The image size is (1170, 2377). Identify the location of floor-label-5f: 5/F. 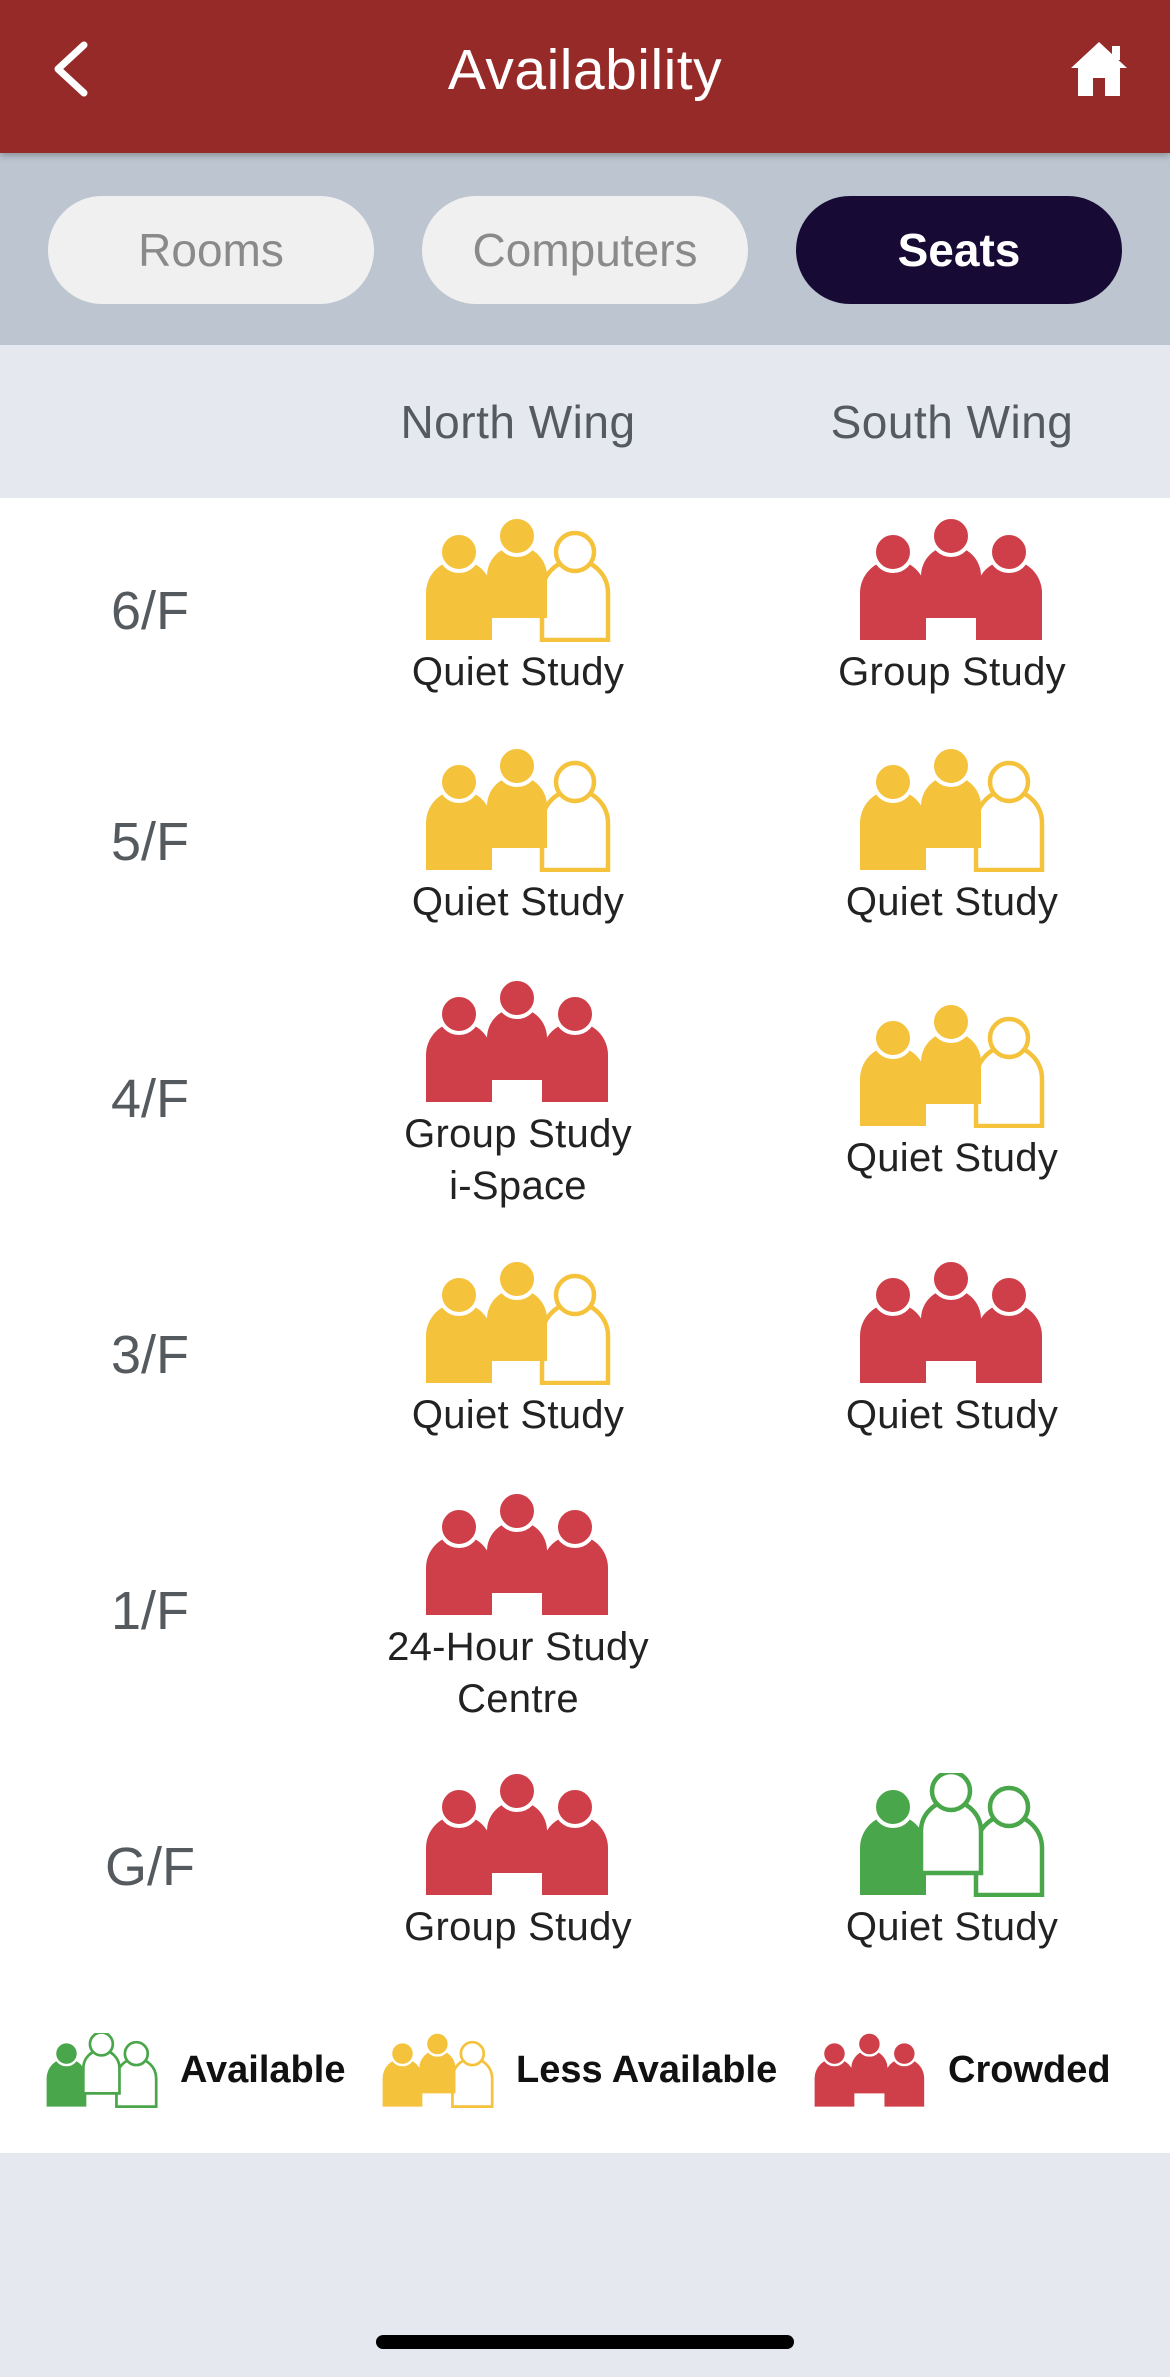
(150, 842).